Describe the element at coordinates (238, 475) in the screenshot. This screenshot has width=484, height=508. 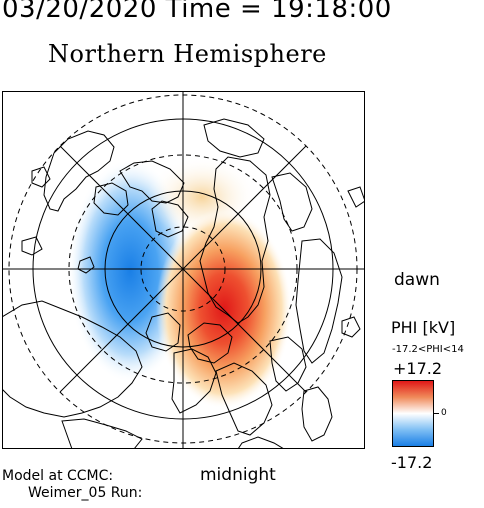
I see `midnight-label: midnight` at that location.